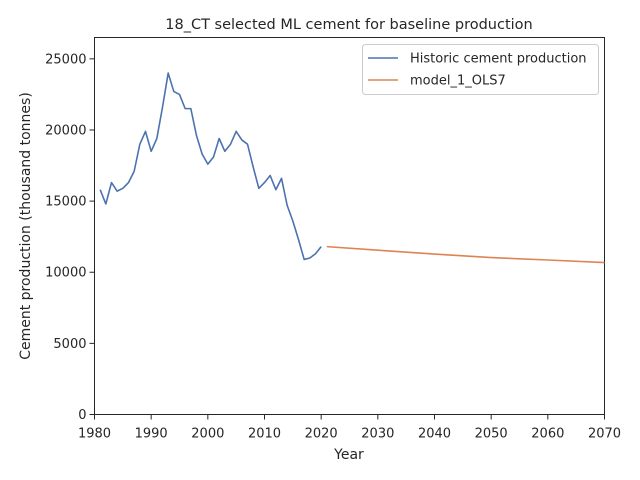 The height and width of the screenshot is (480, 640). Describe the element at coordinates (348, 455) in the screenshot. I see `x-axis-label: Year` at that location.